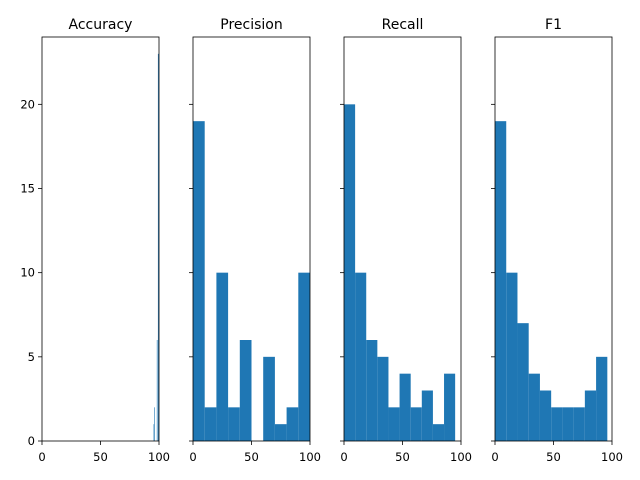  Describe the element at coordinates (27, 273) in the screenshot. I see `y-tick-label: 10` at that location.